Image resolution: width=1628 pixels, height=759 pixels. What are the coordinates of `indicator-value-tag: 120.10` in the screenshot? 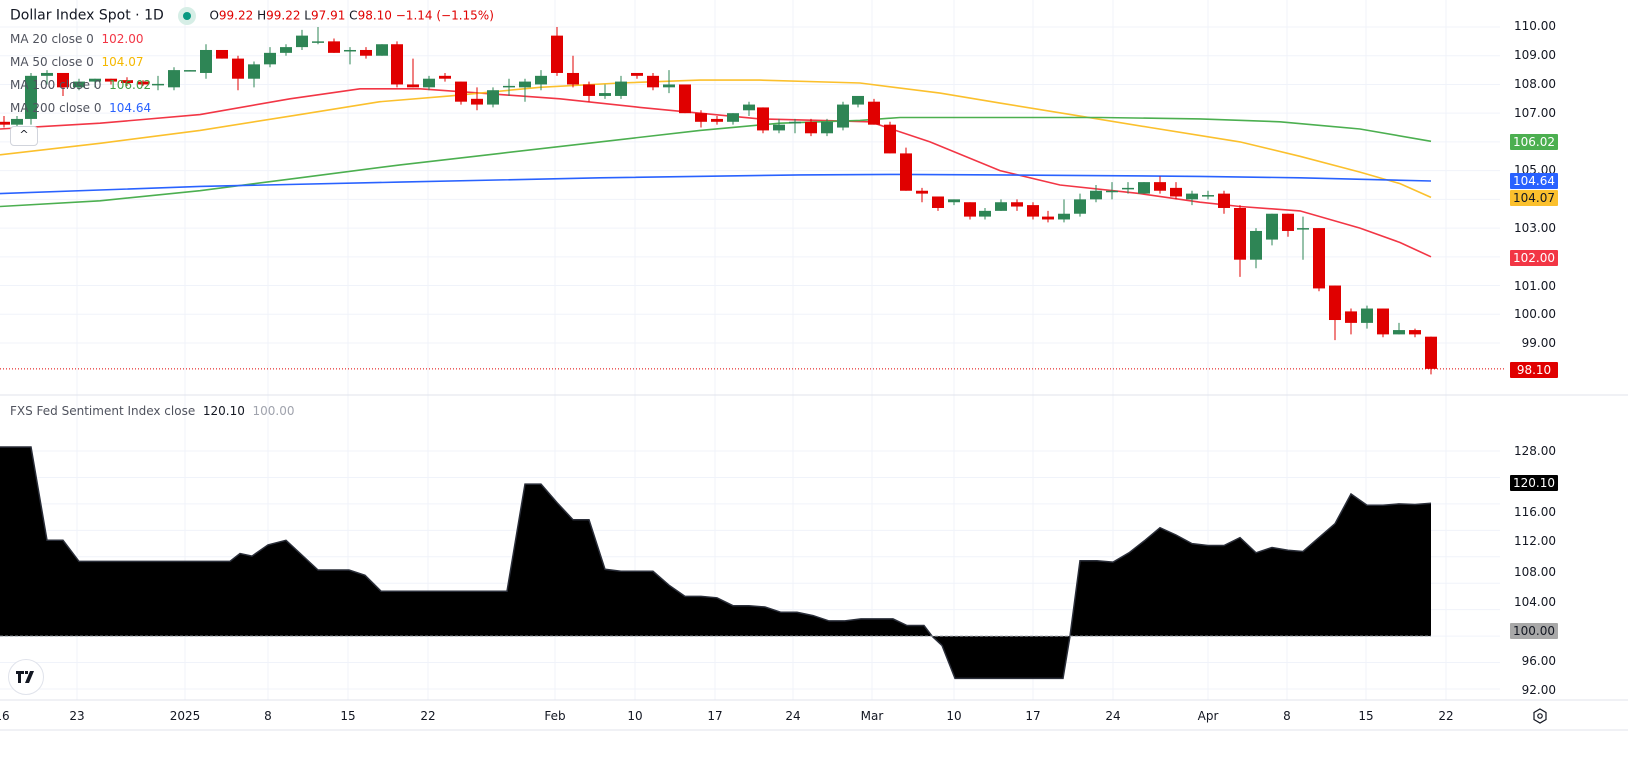 It's located at (1534, 483).